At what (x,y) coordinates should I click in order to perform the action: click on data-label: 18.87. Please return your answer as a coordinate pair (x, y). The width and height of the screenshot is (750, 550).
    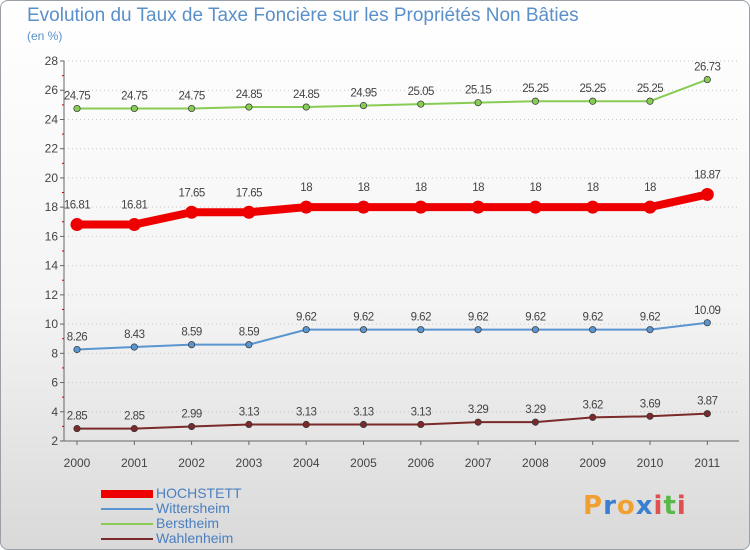
    Looking at the image, I should click on (707, 175).